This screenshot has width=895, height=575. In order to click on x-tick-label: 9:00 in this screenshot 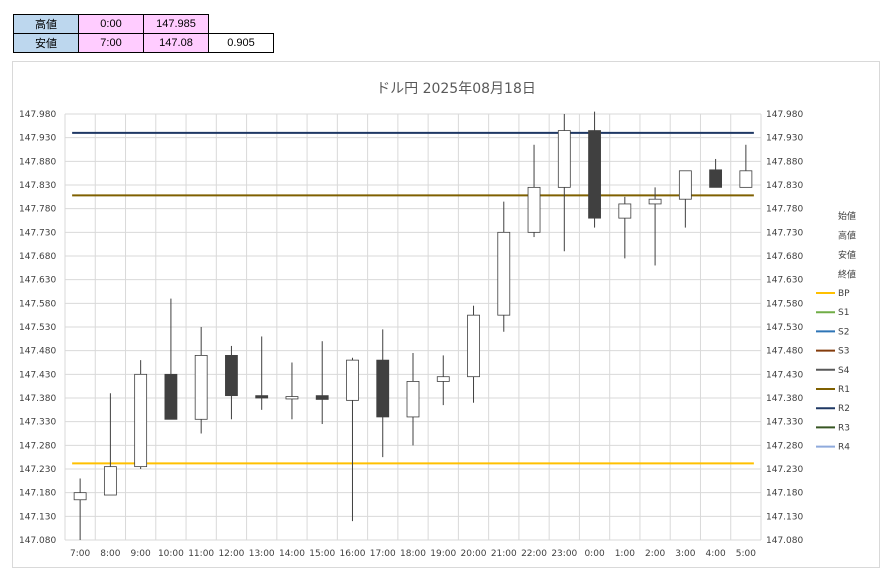, I will do `click(141, 554)`.